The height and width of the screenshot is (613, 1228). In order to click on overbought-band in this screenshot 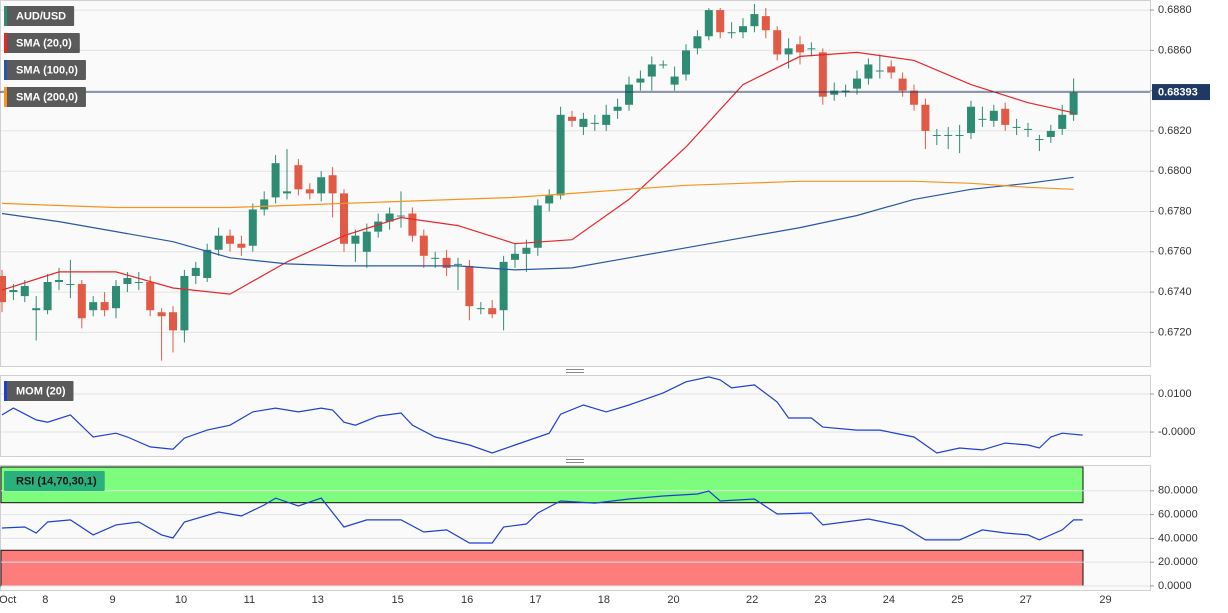, I will do `click(542, 485)`.